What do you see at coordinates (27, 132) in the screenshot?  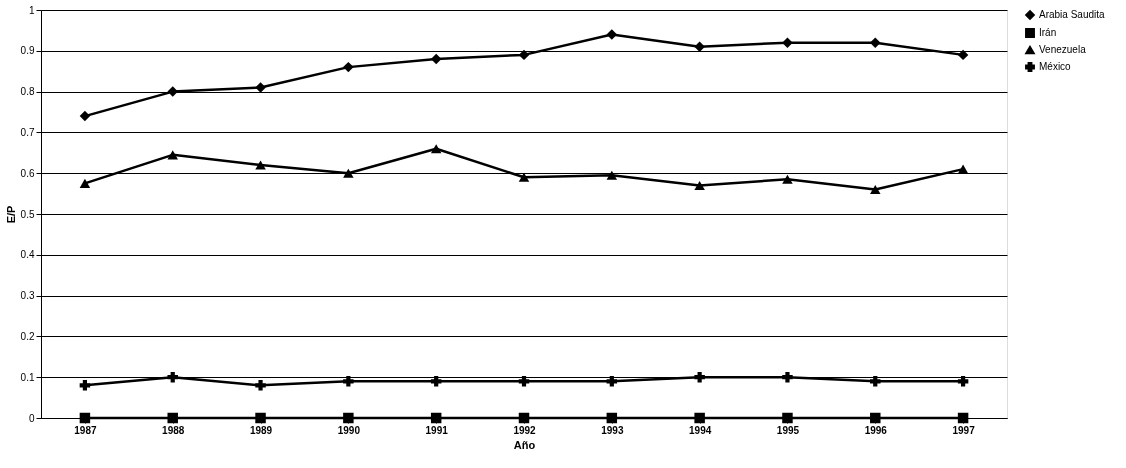 I see `y-tick-label: 0.7` at bounding box center [27, 132].